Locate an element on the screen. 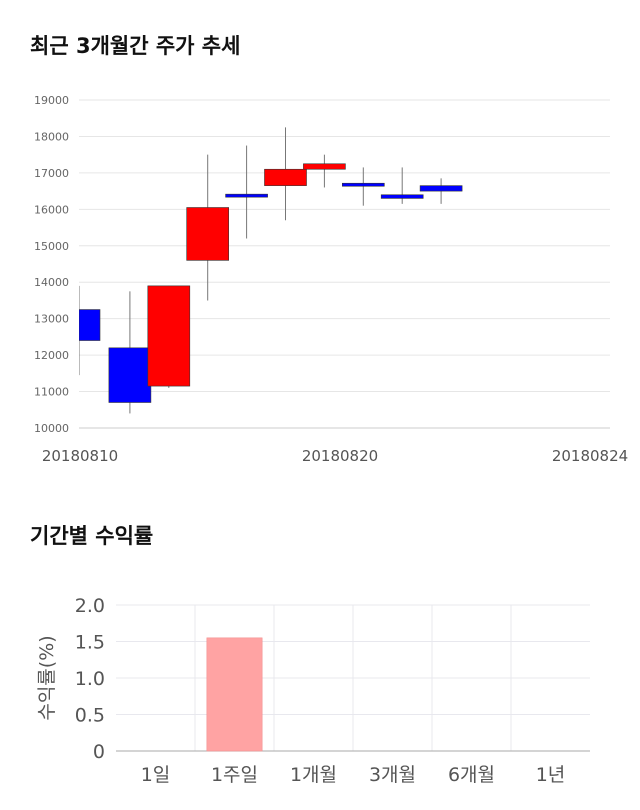 The image size is (640, 810). bar-x-tick-label: 1년 is located at coordinates (551, 775).